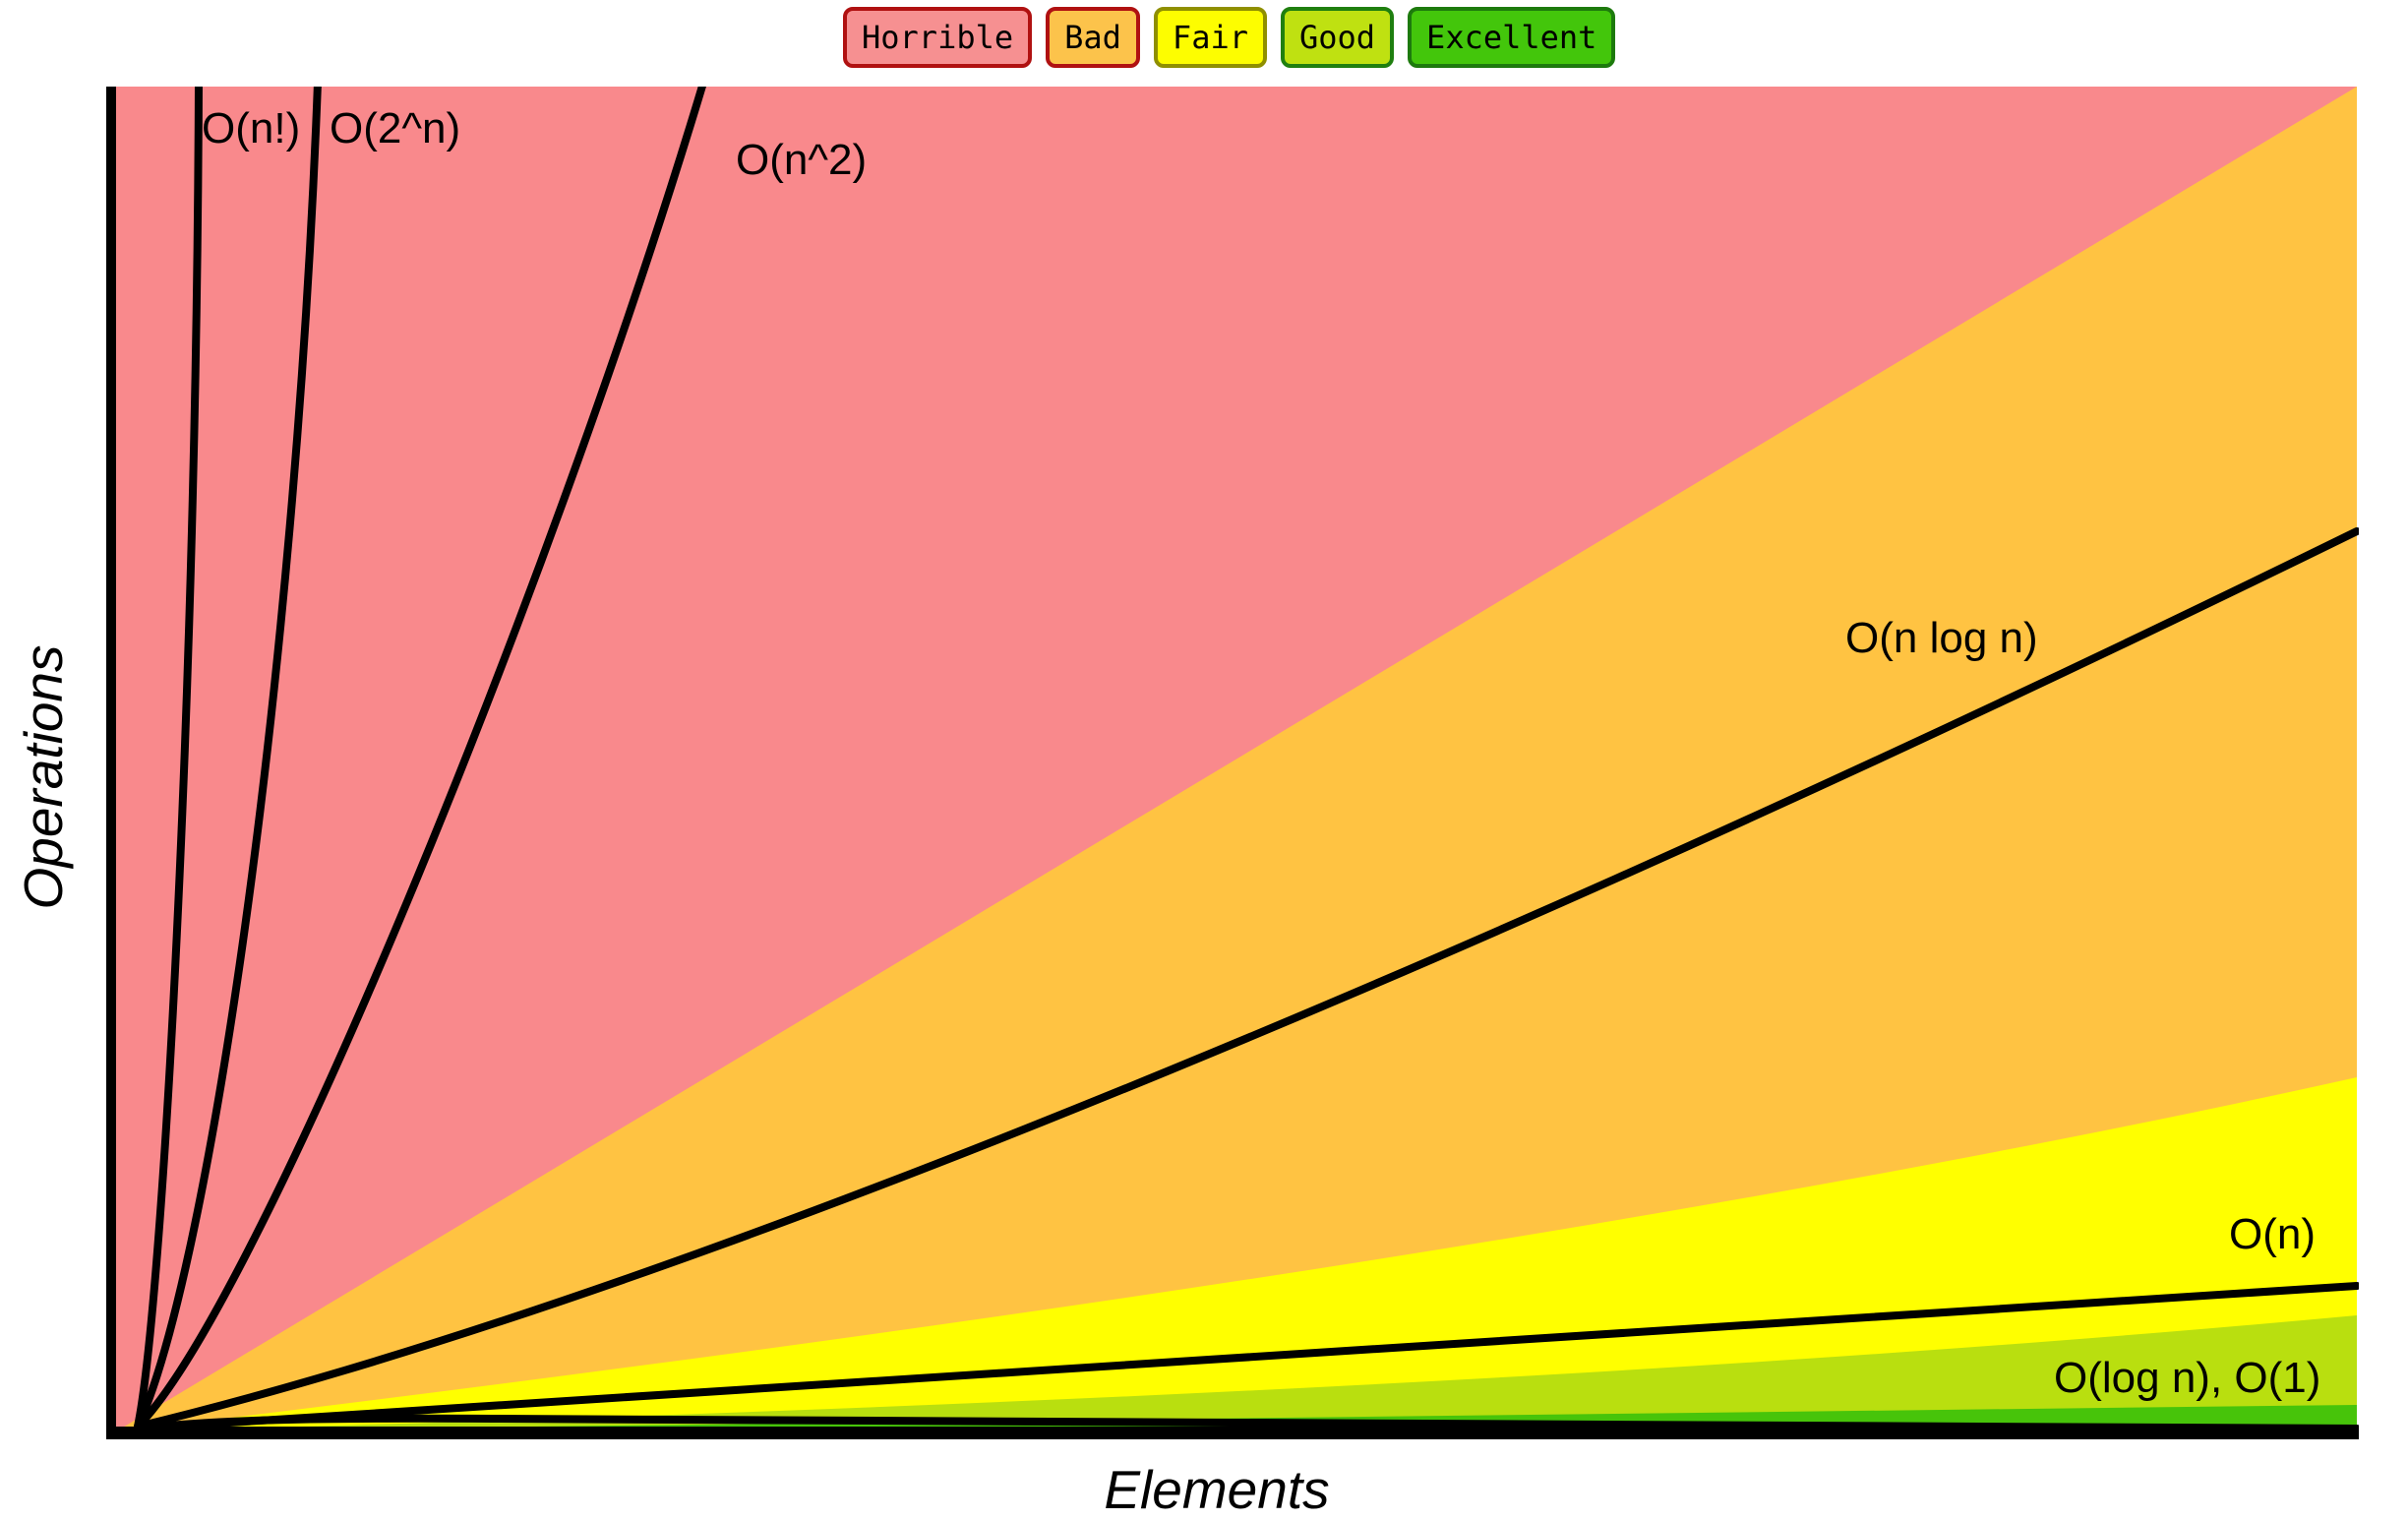  Describe the element at coordinates (43, 777) in the screenshot. I see `y-axis-label: Operations` at that location.